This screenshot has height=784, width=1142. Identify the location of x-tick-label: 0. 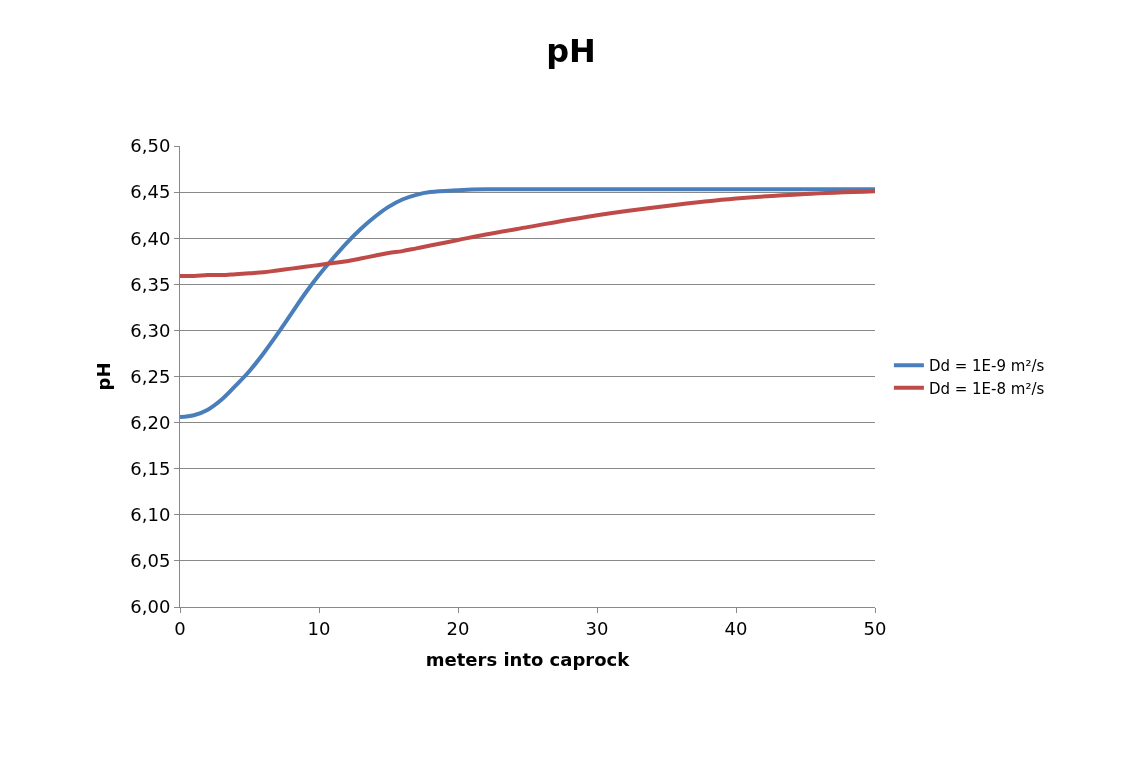
(180, 628).